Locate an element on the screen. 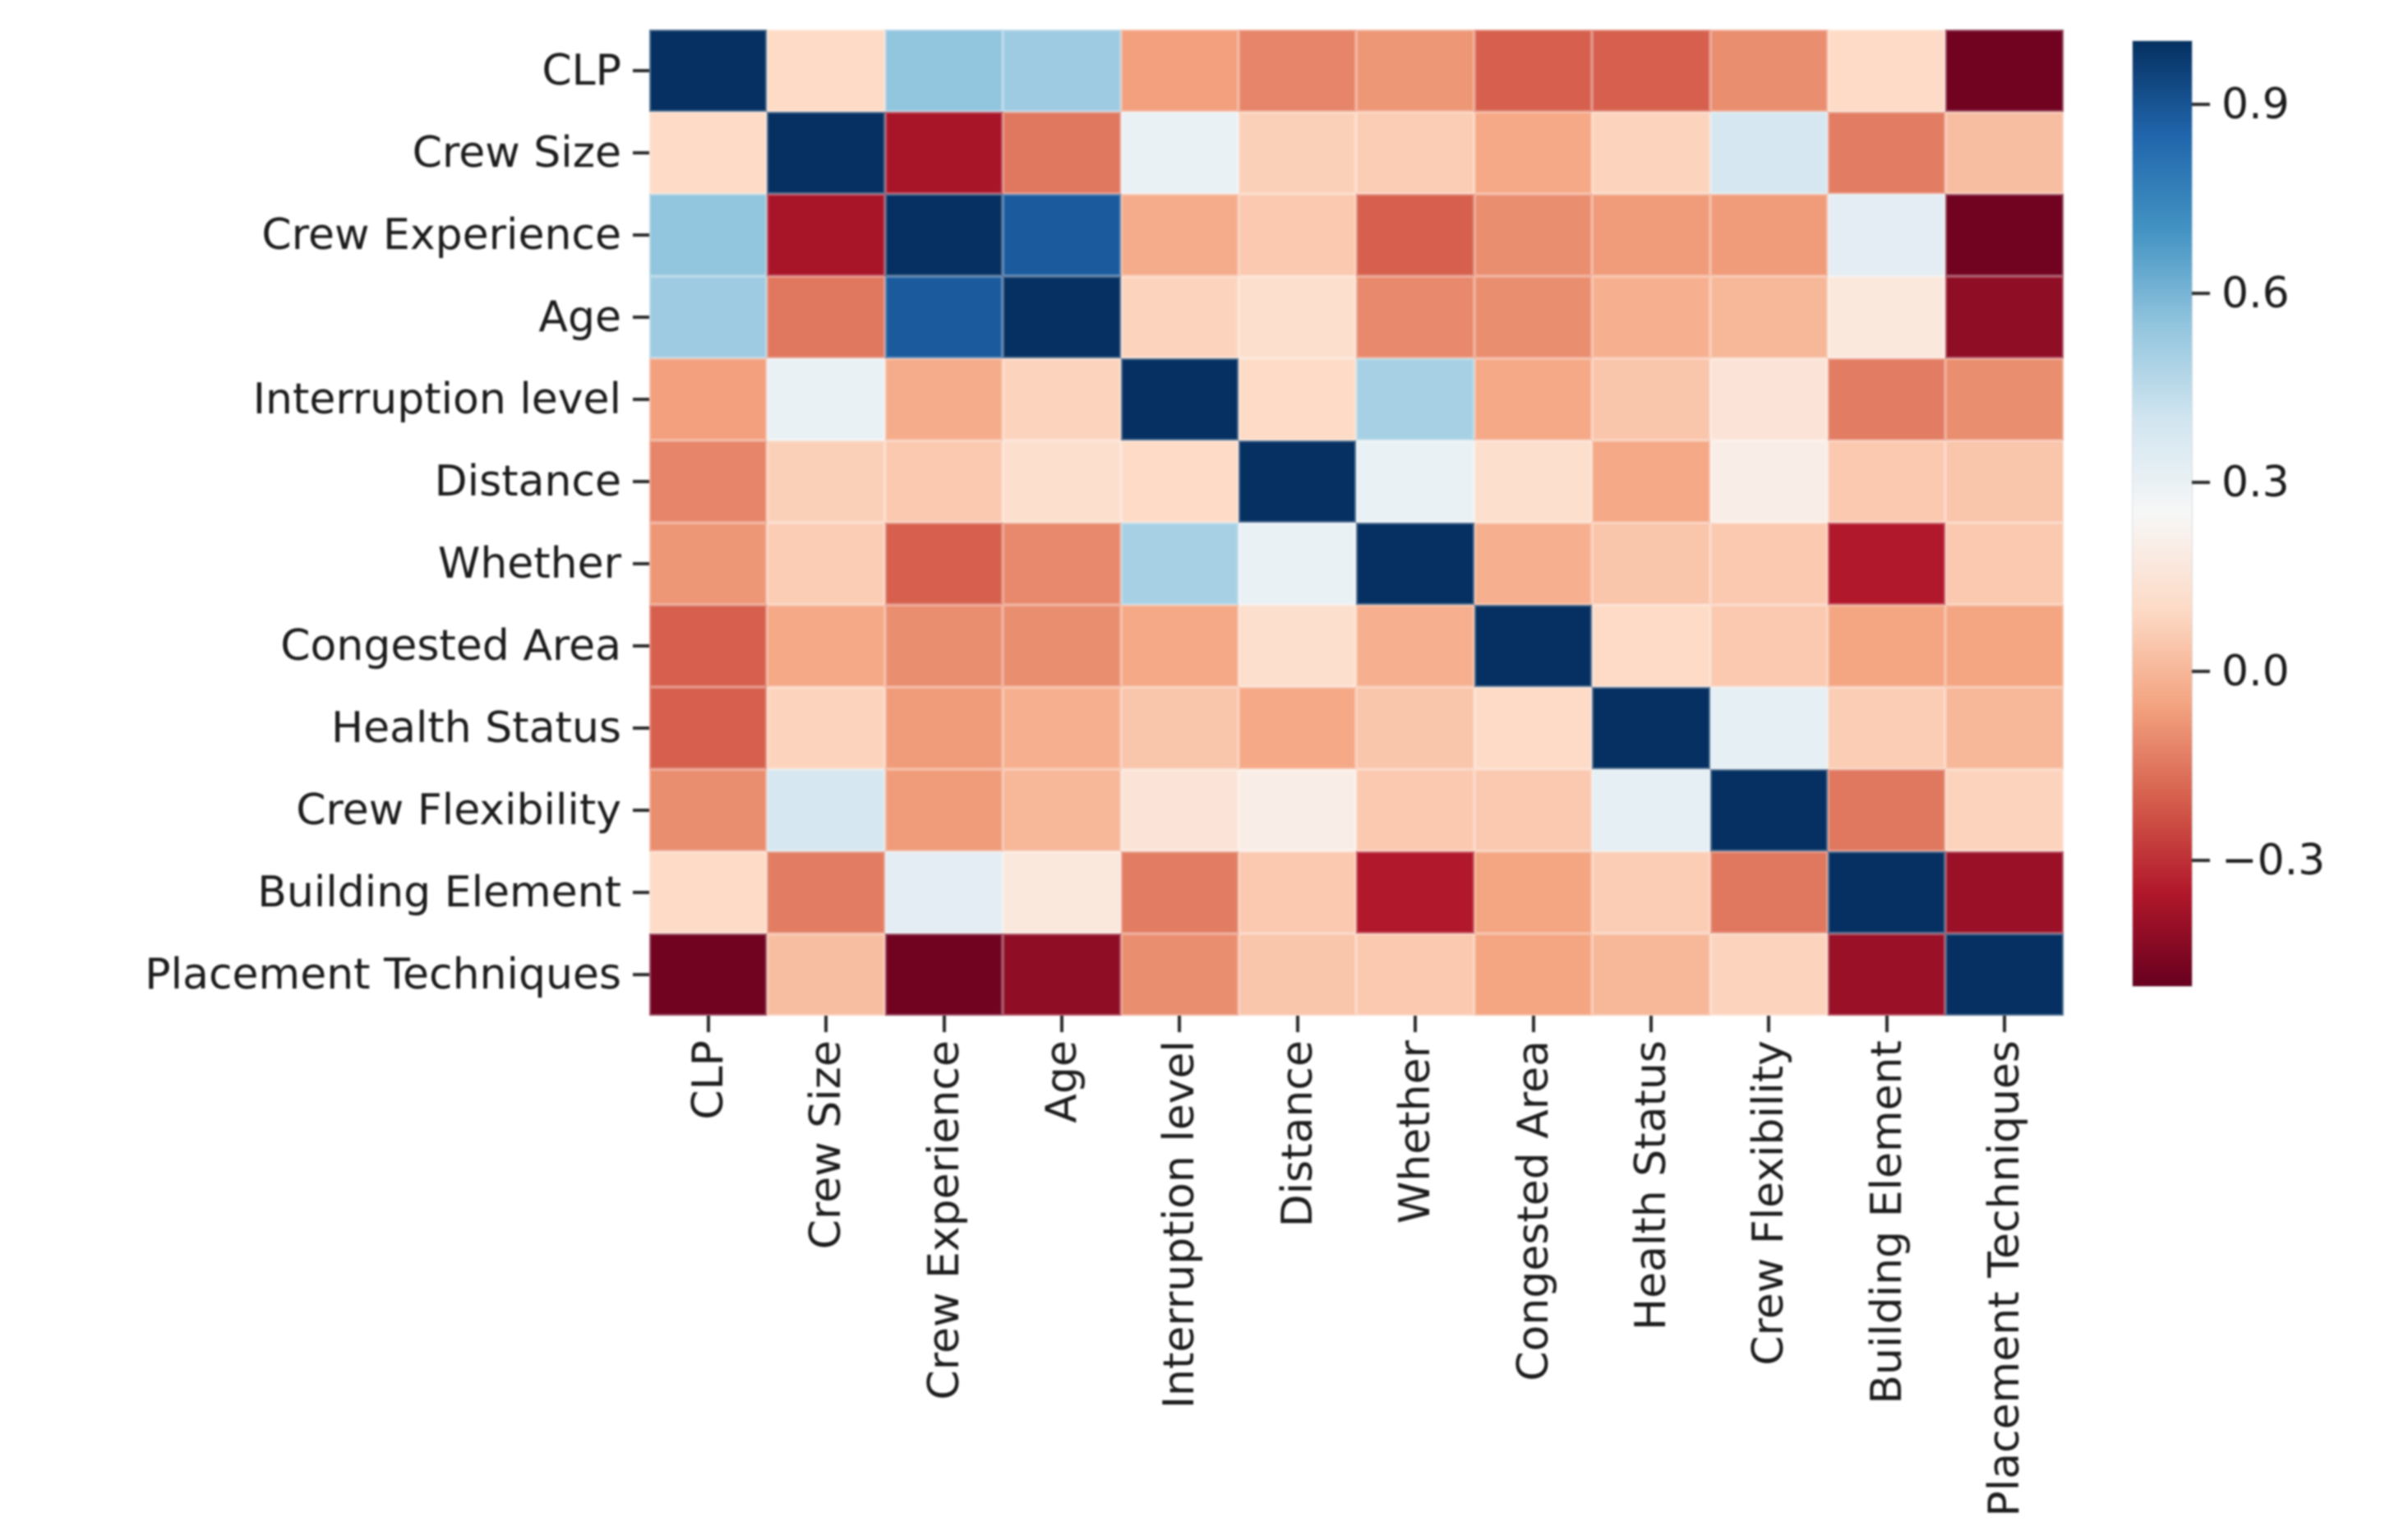 The image size is (2385, 1540). x-tick-label: Placement Techniques is located at coordinates (2005, 1279).